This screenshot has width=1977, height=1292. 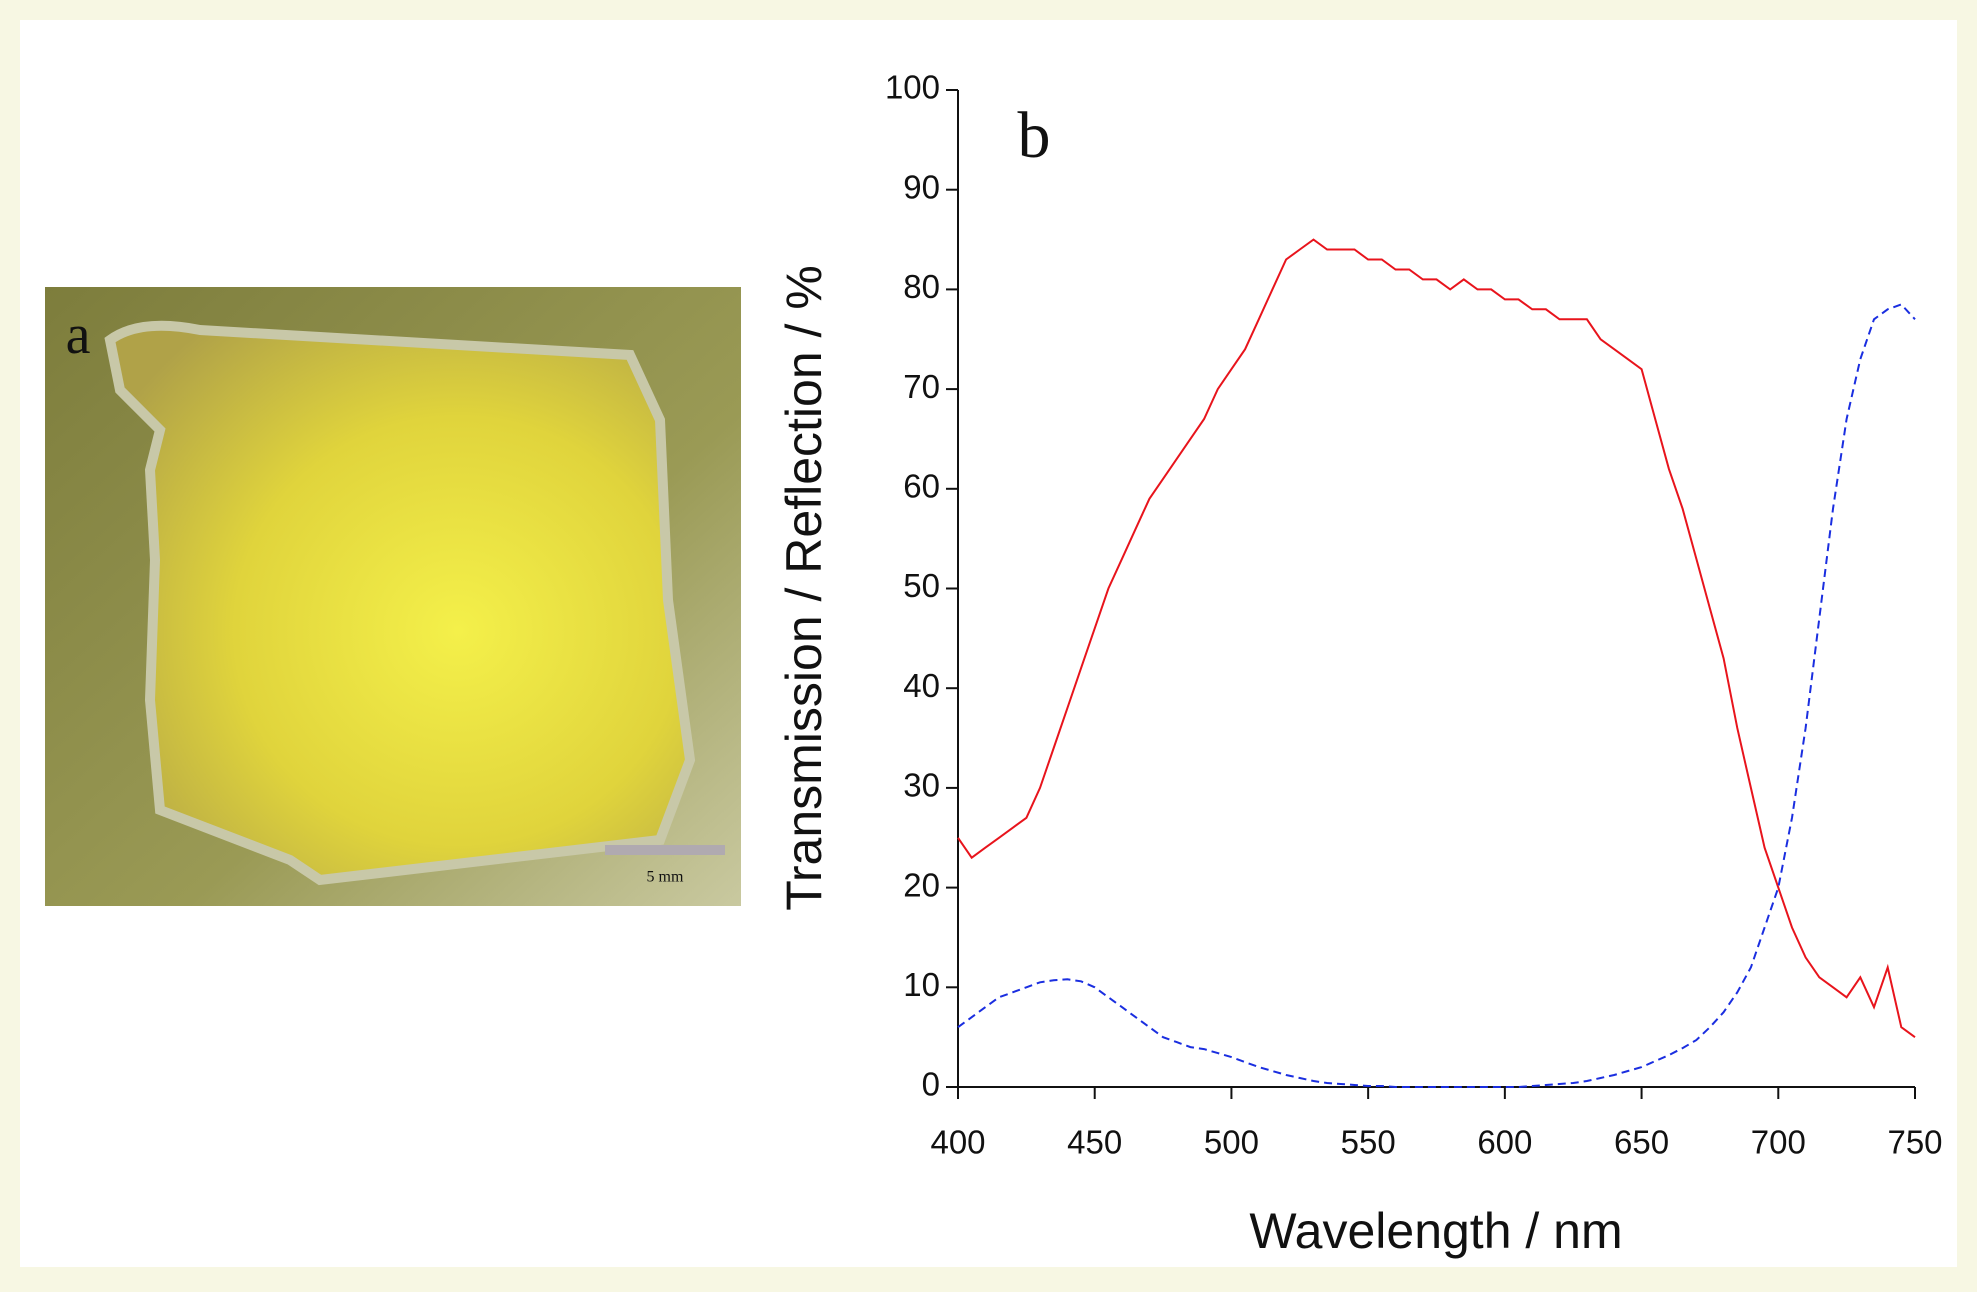 I want to click on panel-label: b, so click(x=1034, y=135).